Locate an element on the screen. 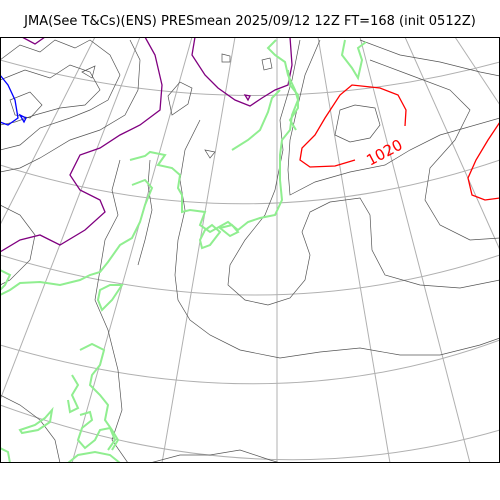 This screenshot has height=500, width=500. isobar-label-1020: 1020 is located at coordinates (384, 153).